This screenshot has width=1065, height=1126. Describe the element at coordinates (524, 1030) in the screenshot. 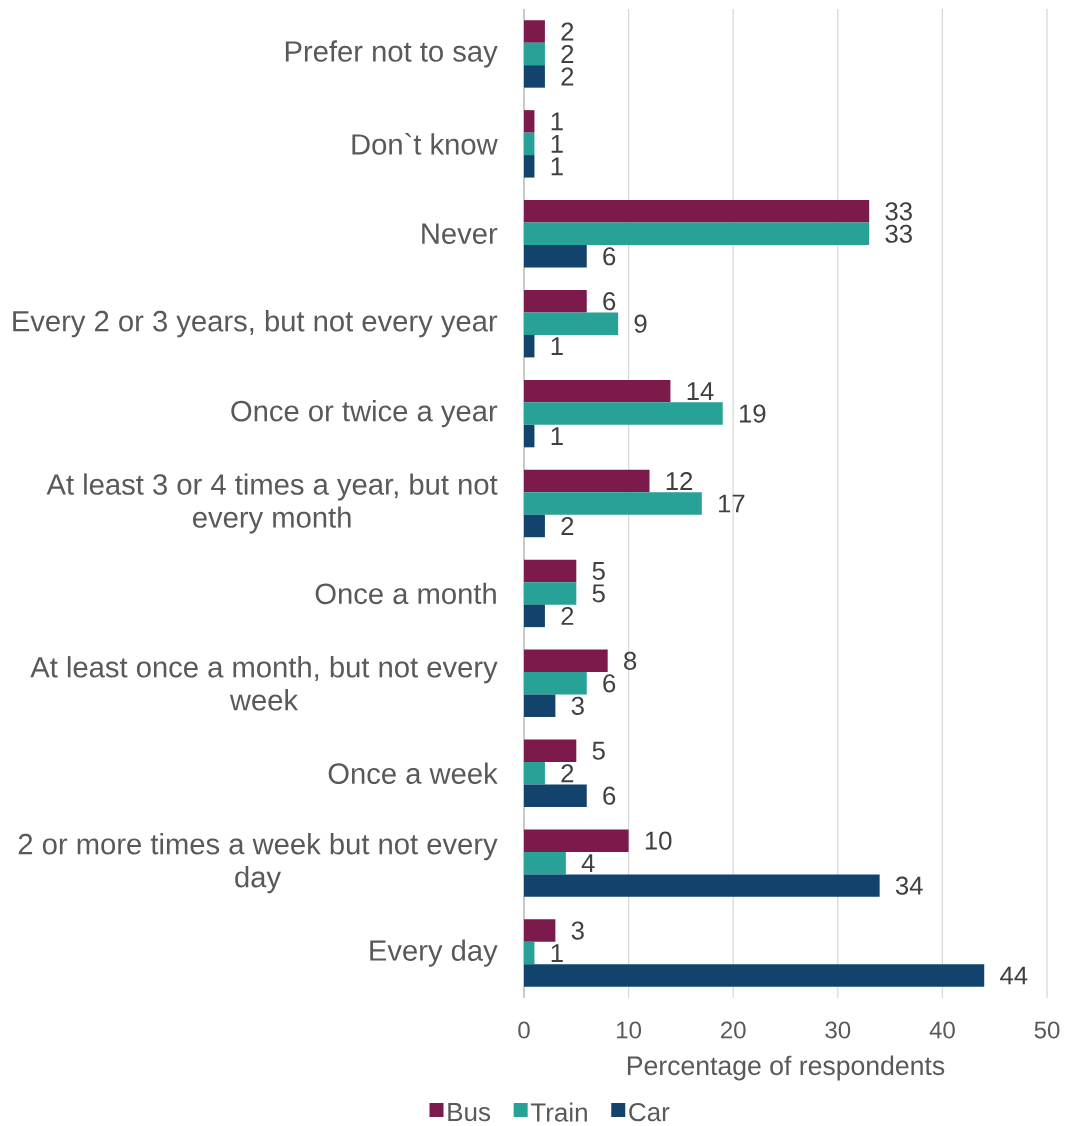

I see `x-tick-label: 0` at that location.